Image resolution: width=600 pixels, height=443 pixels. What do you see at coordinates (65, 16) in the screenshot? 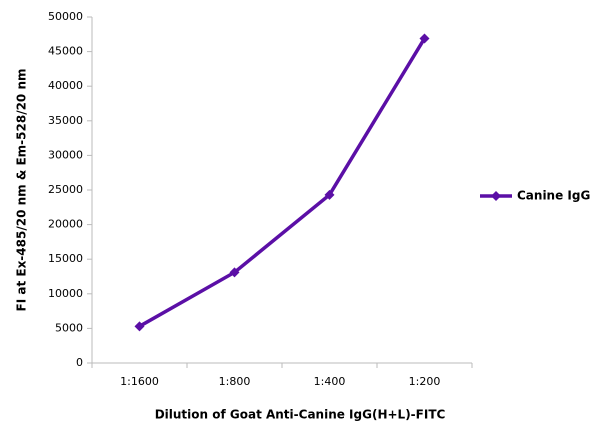
I see `y-tick-label: 50000` at bounding box center [65, 16].